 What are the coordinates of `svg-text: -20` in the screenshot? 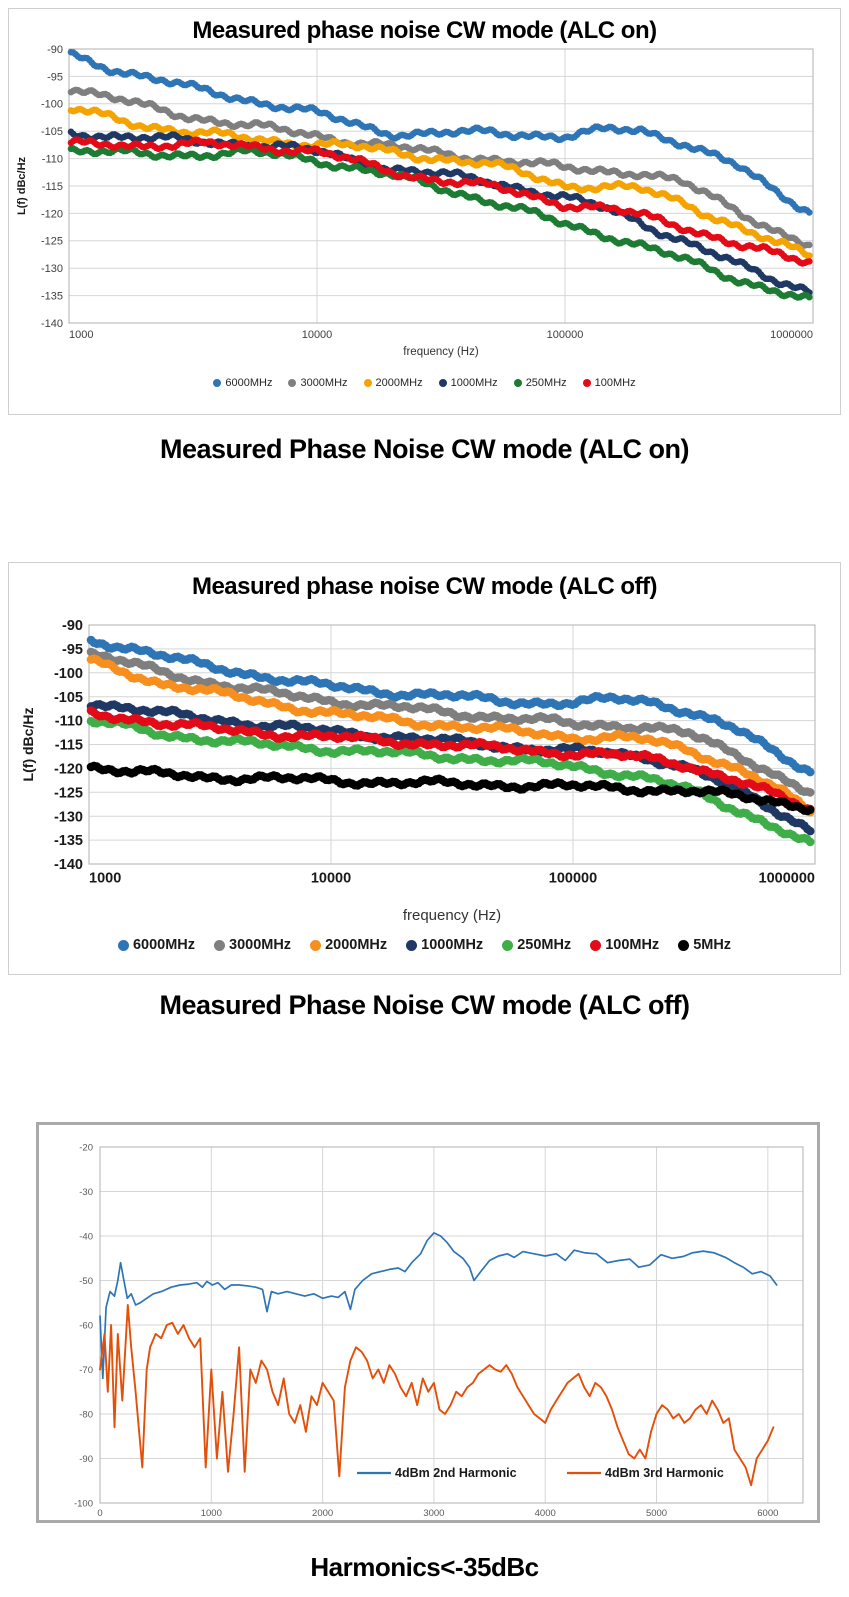 It's located at (86, 1147).